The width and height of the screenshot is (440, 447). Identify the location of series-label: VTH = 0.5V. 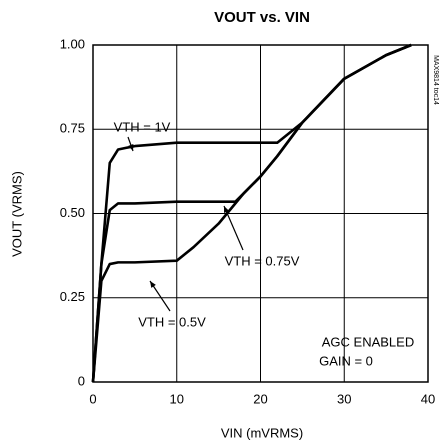
(172, 321).